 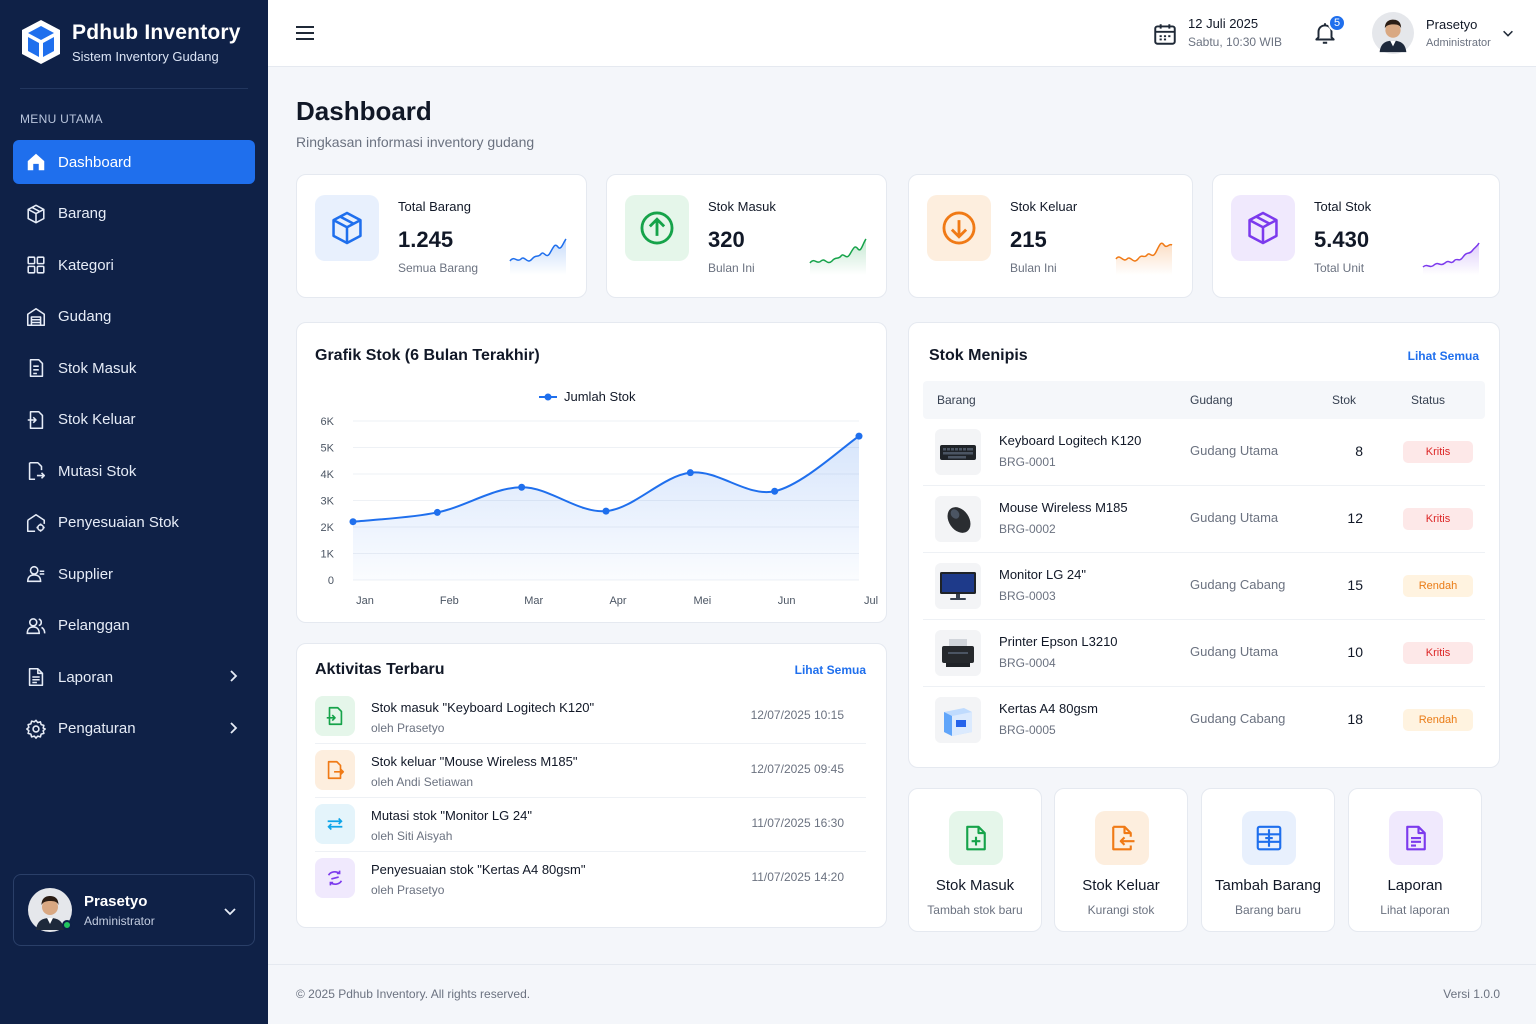 I want to click on activity-text: Stok masuk "Keyboard Logitech K120", so click(x=483, y=707).